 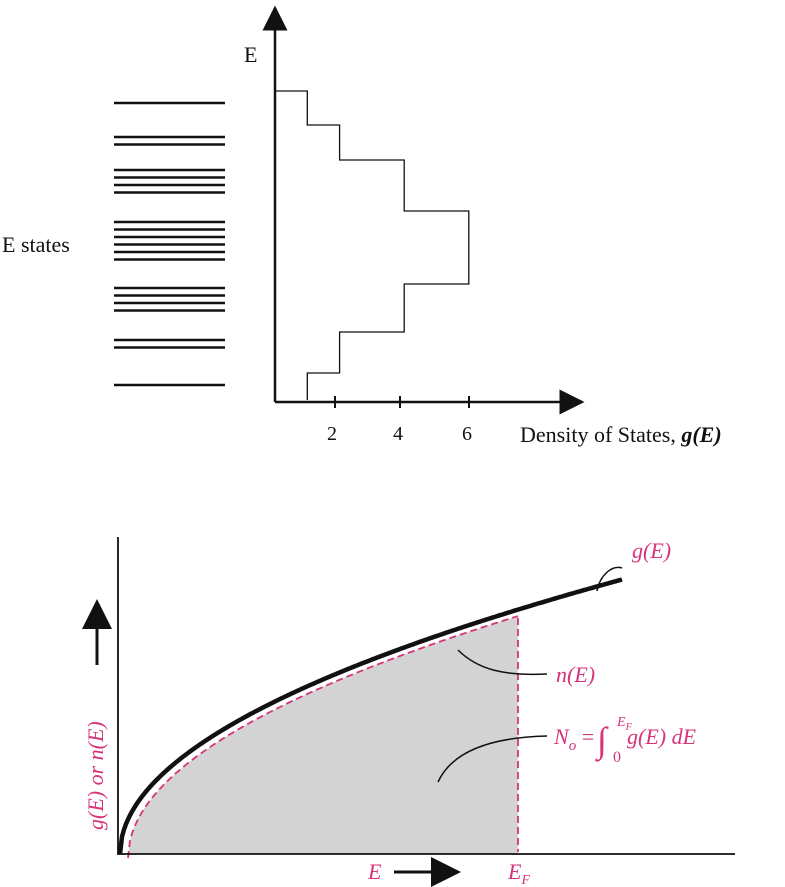 What do you see at coordinates (250, 54) in the screenshot?
I see `energy-axis-label: E` at bounding box center [250, 54].